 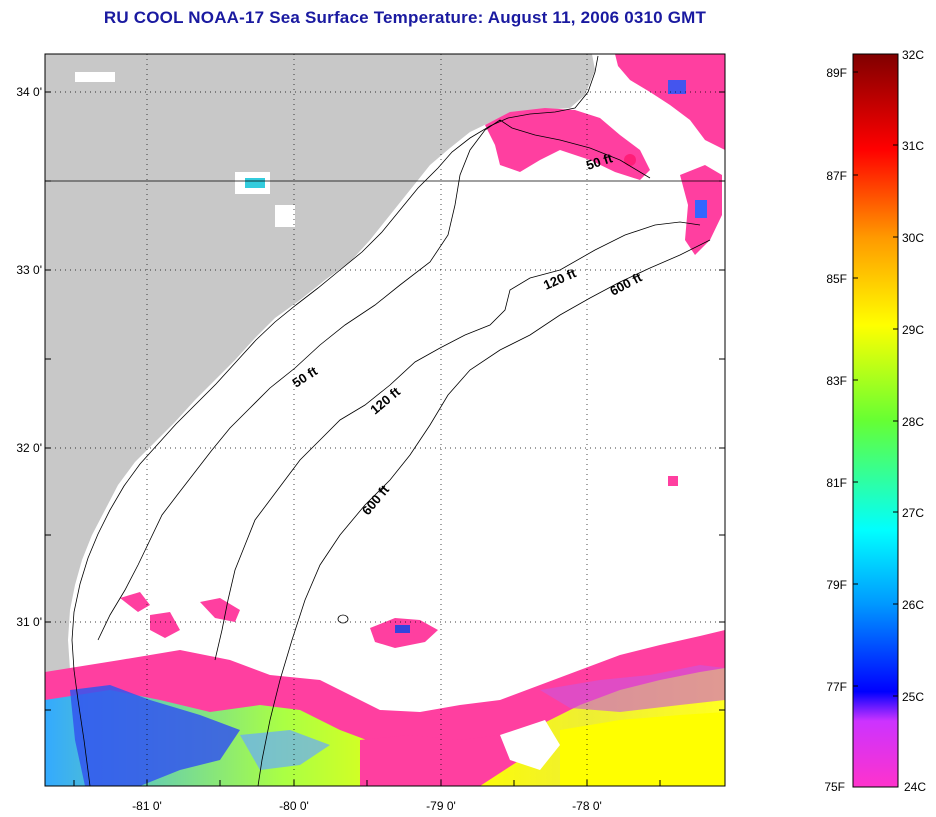 What do you see at coordinates (29, 270) in the screenshot?
I see `lat-label-33: 33 0'` at bounding box center [29, 270].